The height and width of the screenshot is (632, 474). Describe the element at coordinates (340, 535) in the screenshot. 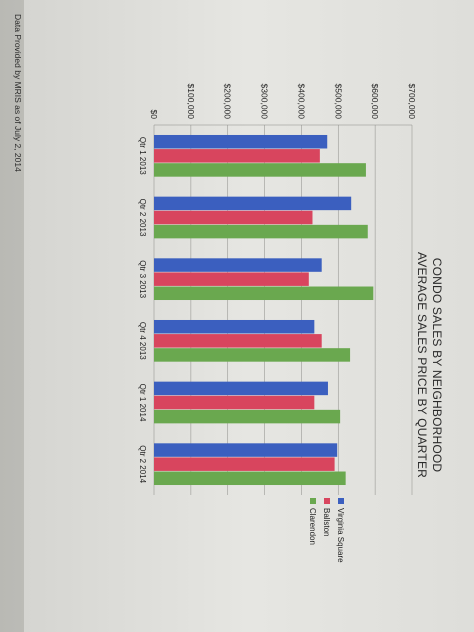

I see `legend-label: Virginia Square` at that location.